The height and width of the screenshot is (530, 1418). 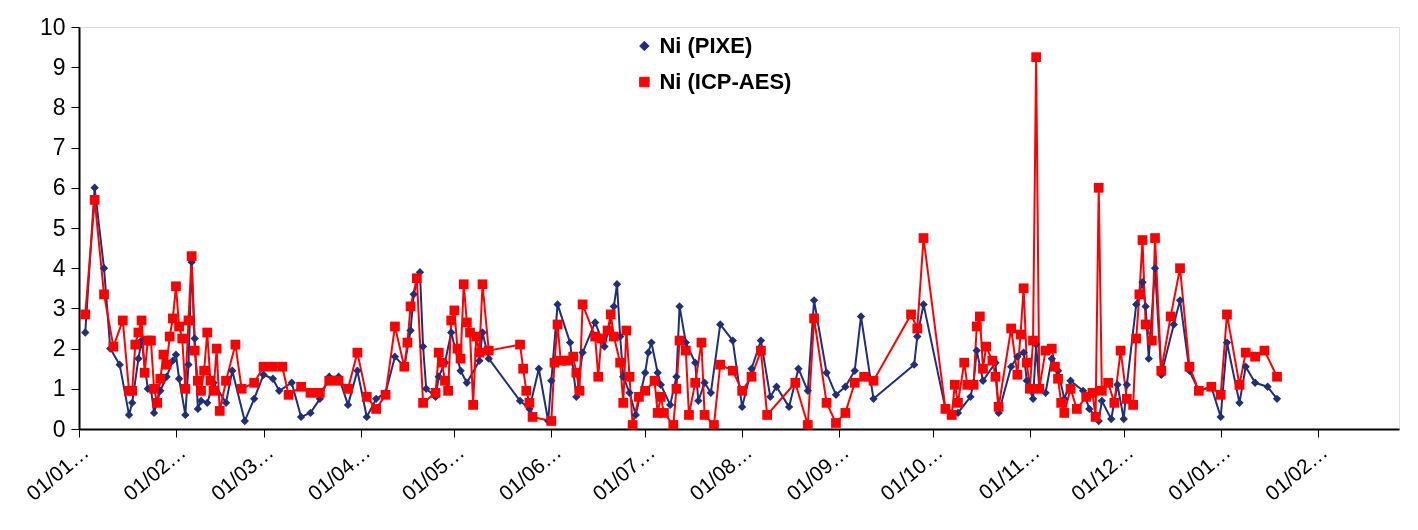 I want to click on y-tick-label: 8, so click(x=59, y=106).